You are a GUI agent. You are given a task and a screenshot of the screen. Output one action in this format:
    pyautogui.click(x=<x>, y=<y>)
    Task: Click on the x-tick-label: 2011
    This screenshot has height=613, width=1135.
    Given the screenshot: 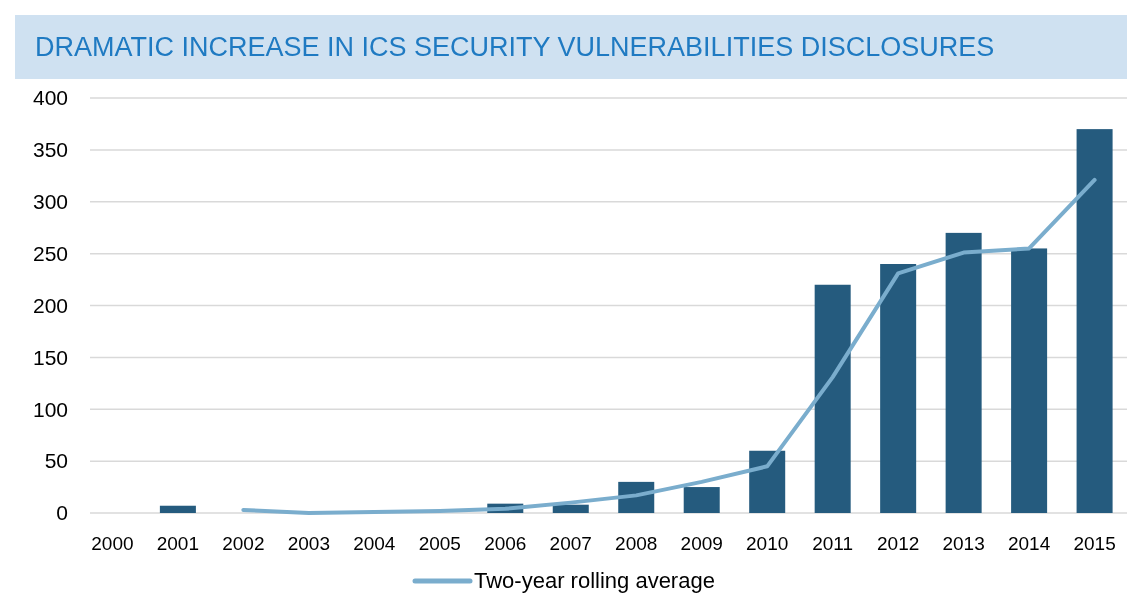 What is the action you would take?
    pyautogui.click(x=833, y=543)
    